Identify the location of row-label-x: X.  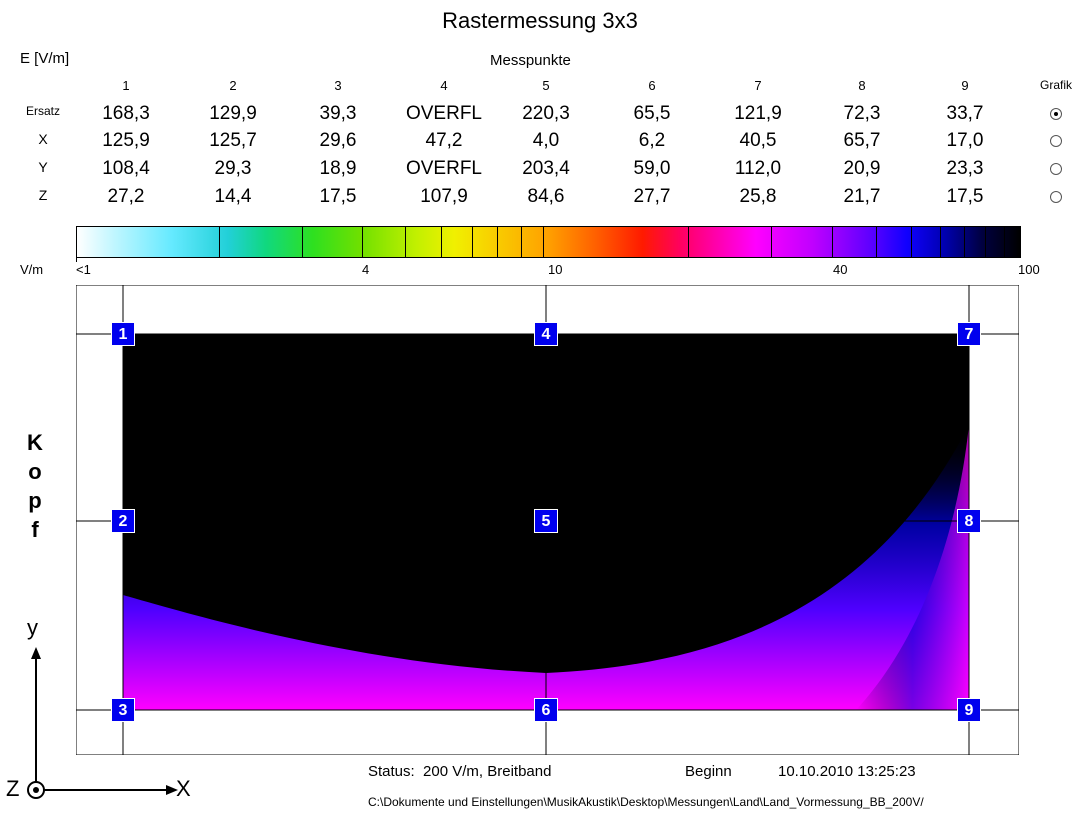
(43, 139).